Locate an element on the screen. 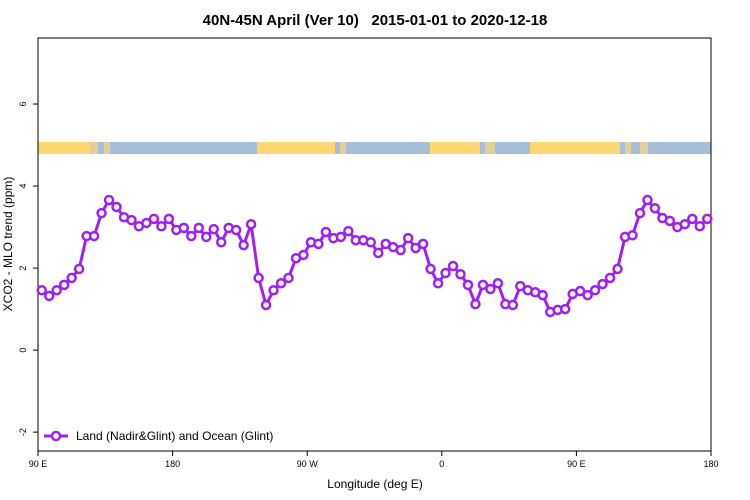  y-tick-label: -2 is located at coordinates (23, 432).